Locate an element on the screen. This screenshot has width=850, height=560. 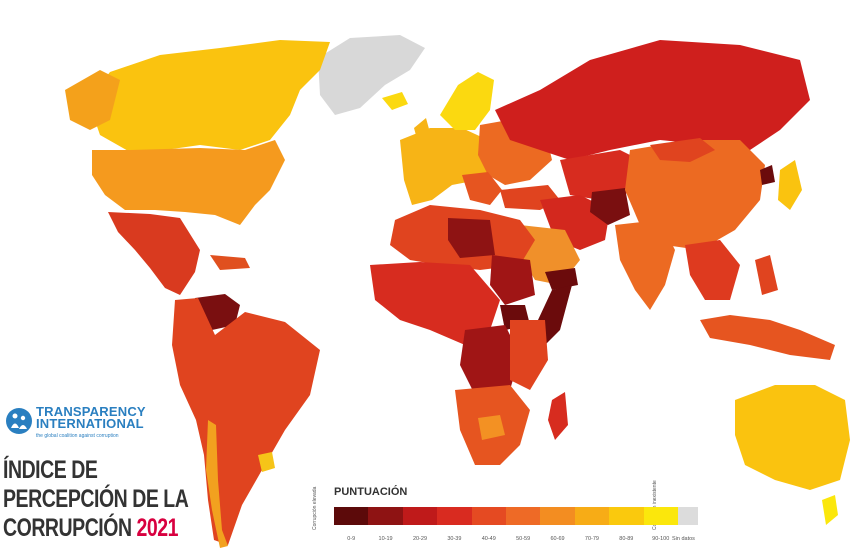
region-india is located at coordinates (645, 265).